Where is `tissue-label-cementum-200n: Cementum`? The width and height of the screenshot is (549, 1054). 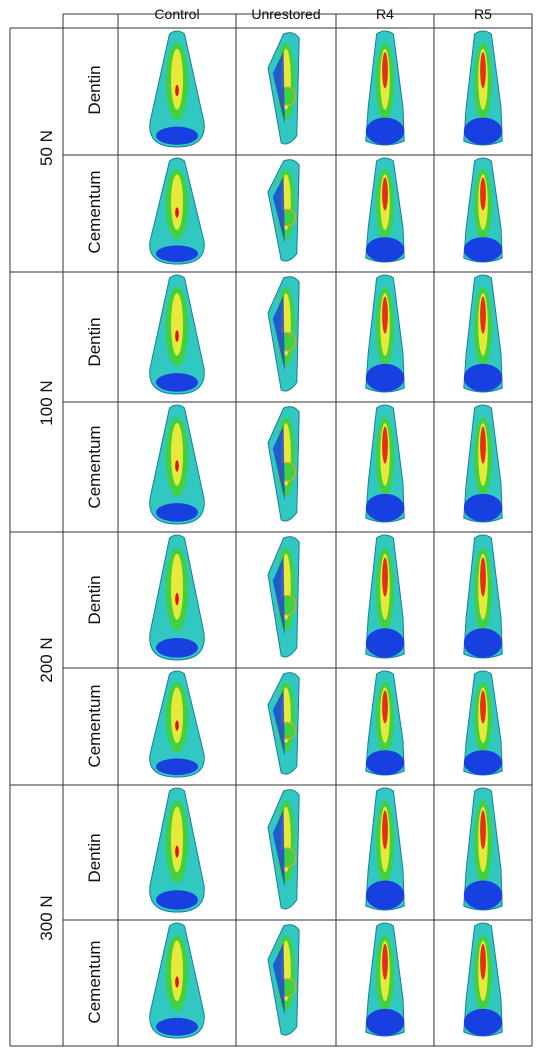 tissue-label-cementum-200n: Cementum is located at coordinates (94, 726).